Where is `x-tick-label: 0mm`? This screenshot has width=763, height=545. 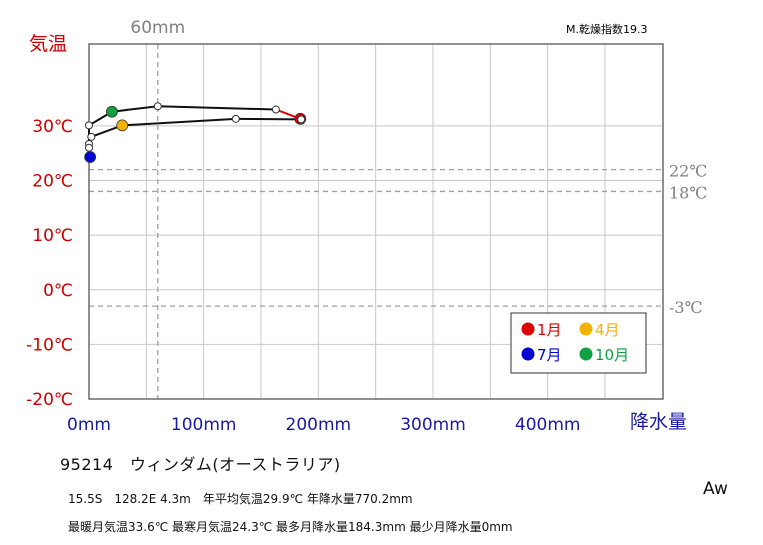
x-tick-label: 0mm is located at coordinates (89, 425).